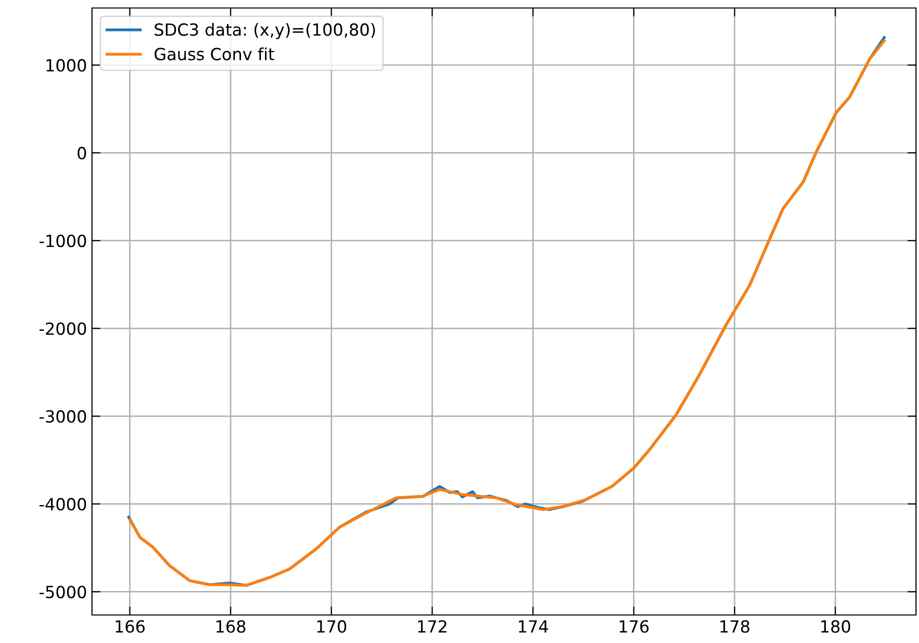 The width and height of the screenshot is (919, 643). I want to click on x-tick-label: 172, so click(432, 626).